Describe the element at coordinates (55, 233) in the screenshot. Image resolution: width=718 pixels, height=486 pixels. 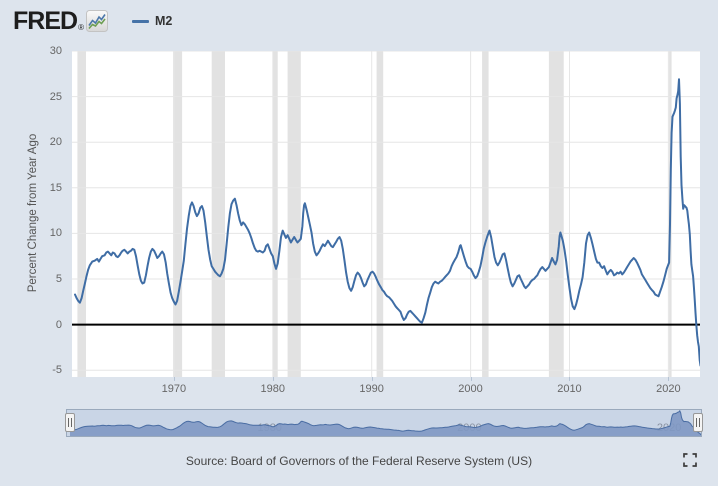
I see `y-axis-tick-label: 10` at that location.